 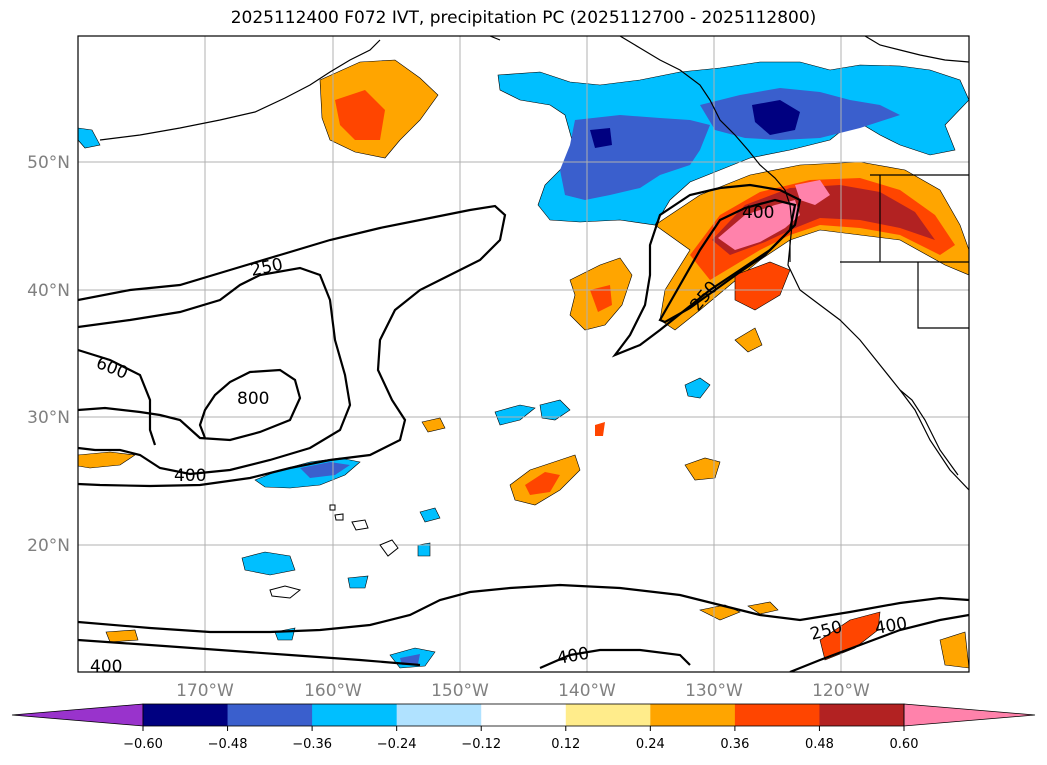 What do you see at coordinates (77, 715) in the screenshot?
I see `colorbar-extend-low` at bounding box center [77, 715].